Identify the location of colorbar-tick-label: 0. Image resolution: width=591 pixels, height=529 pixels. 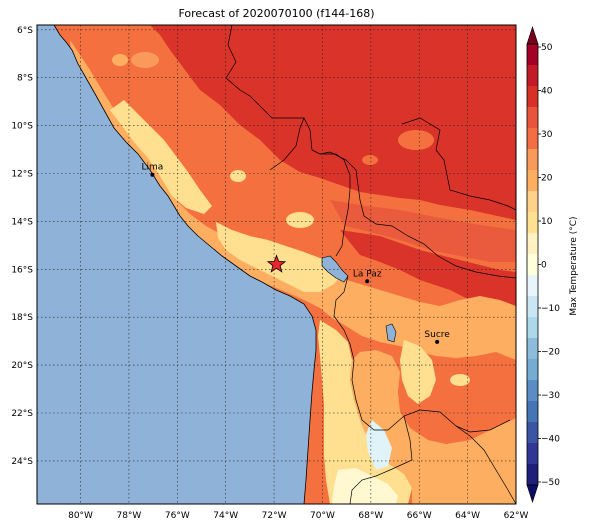
(544, 266).